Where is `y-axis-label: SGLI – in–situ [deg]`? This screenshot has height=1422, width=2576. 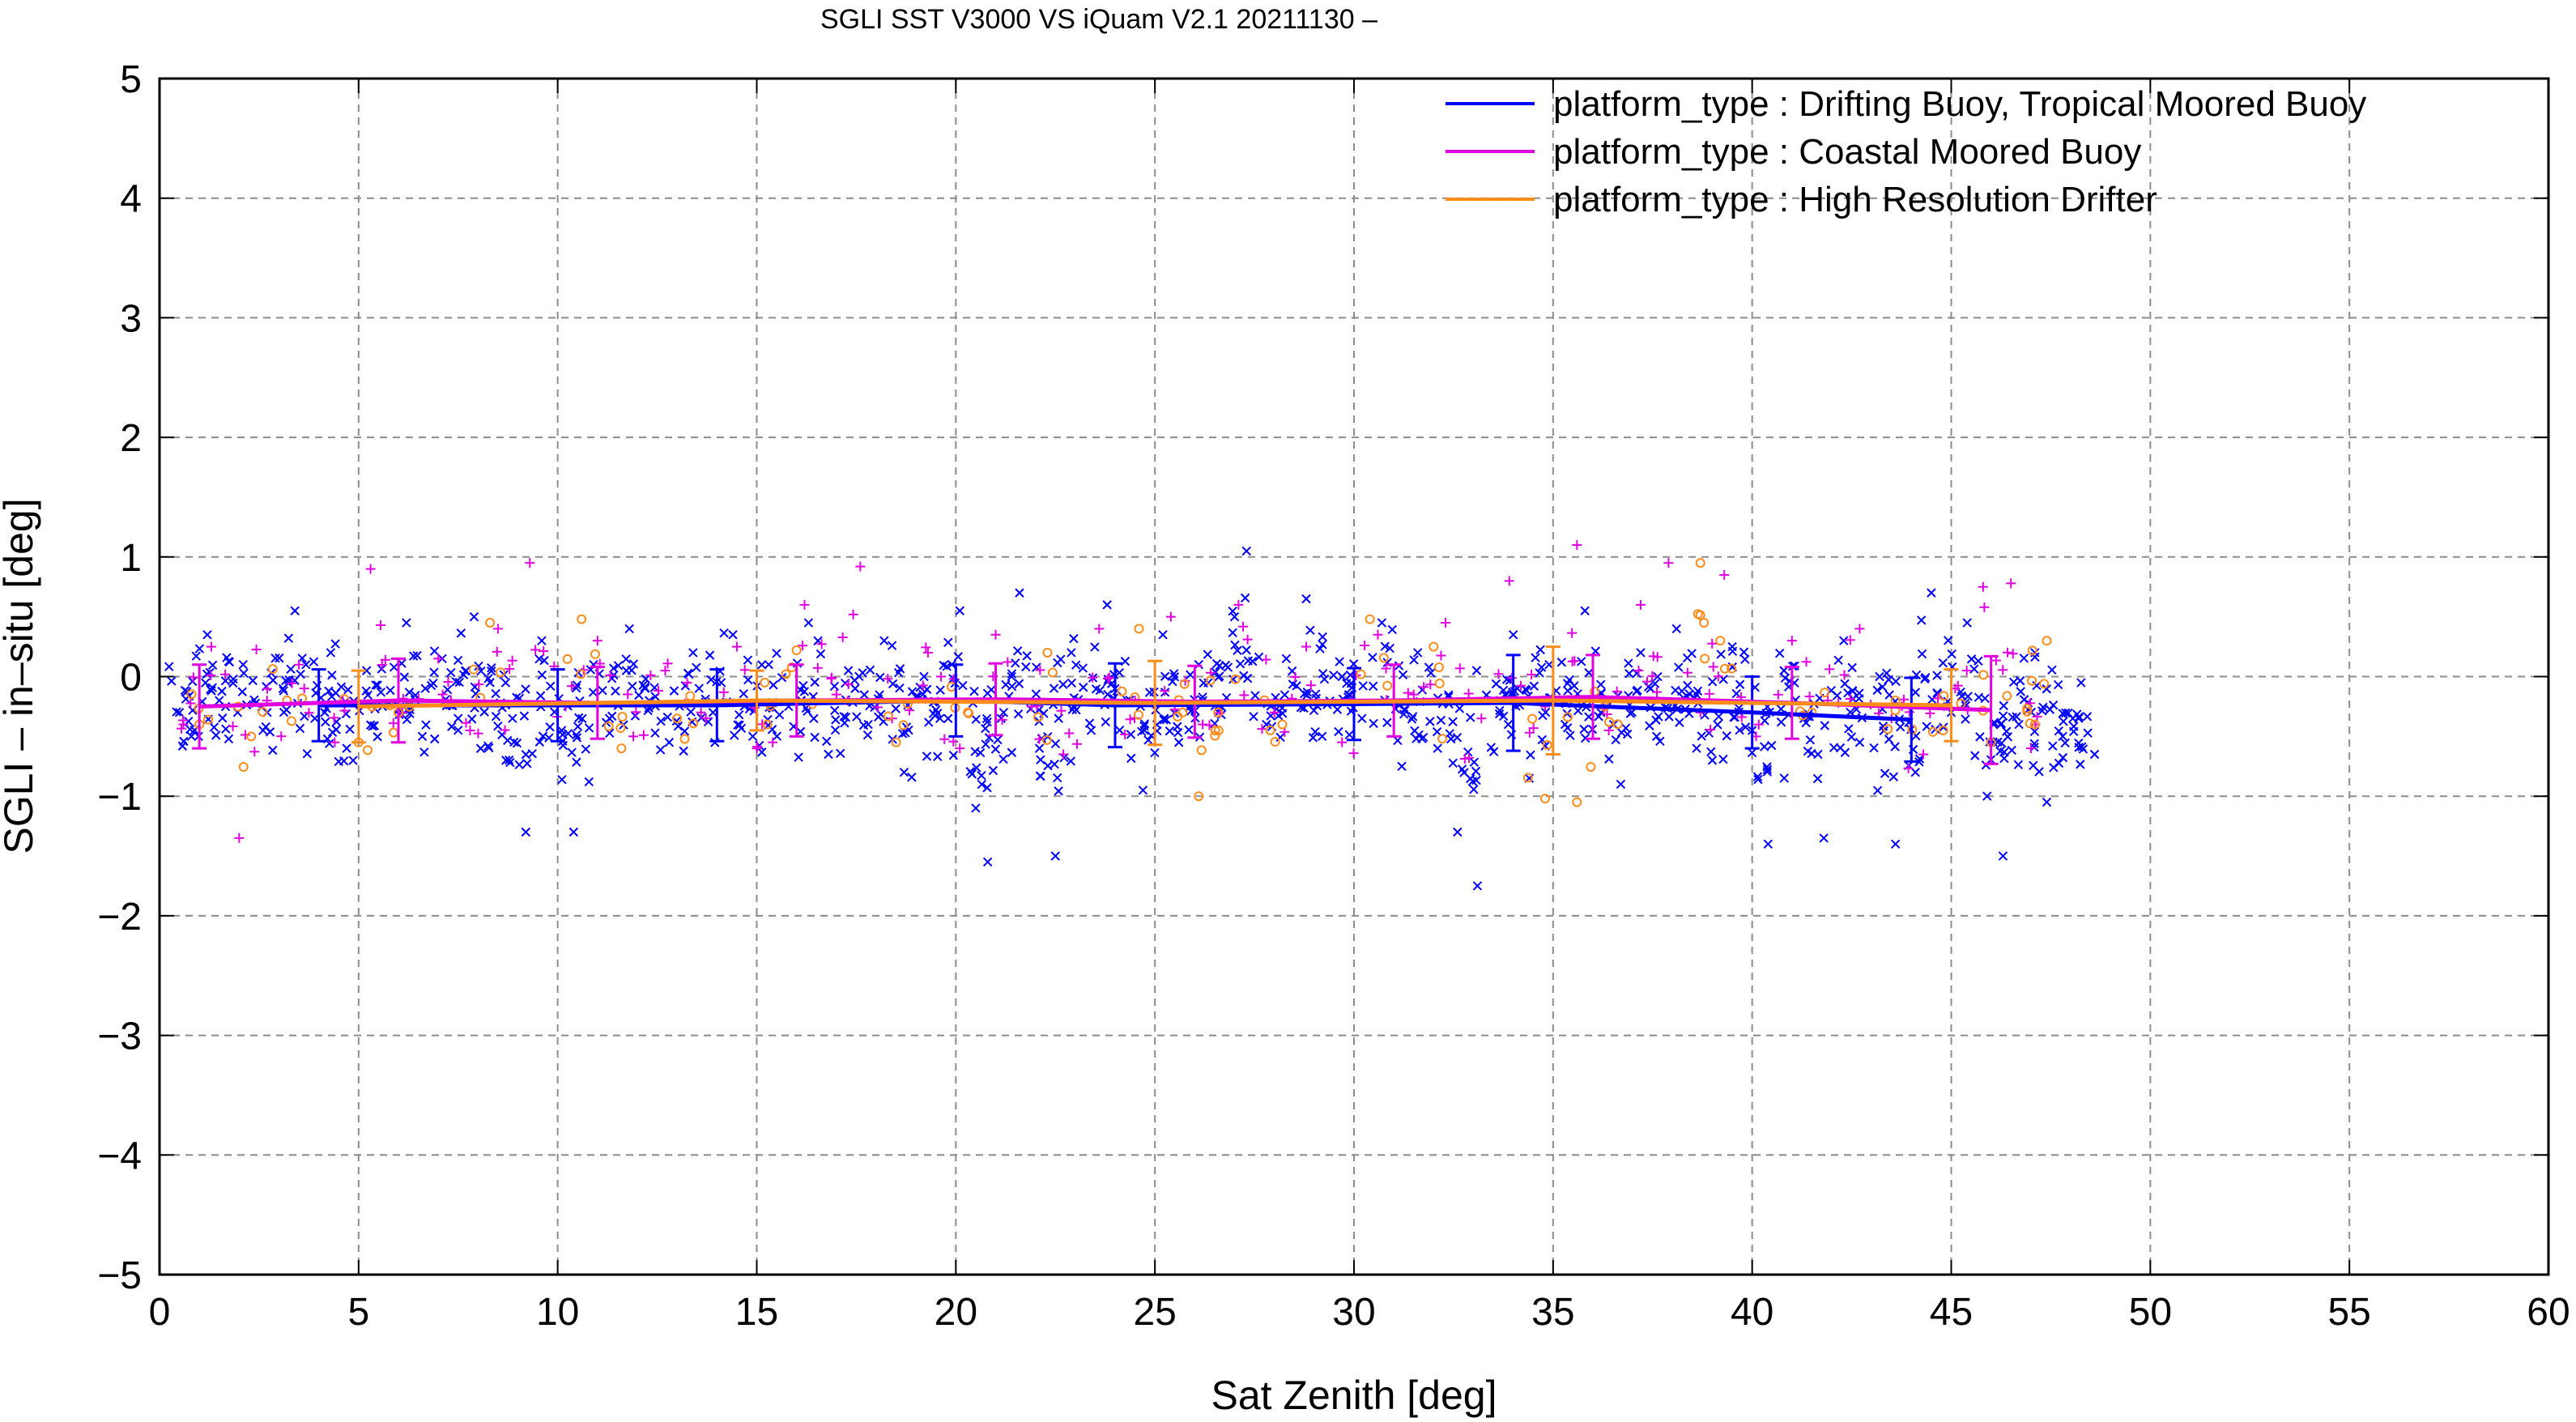
y-axis-label: SGLI – in–situ [deg] is located at coordinates (20, 676).